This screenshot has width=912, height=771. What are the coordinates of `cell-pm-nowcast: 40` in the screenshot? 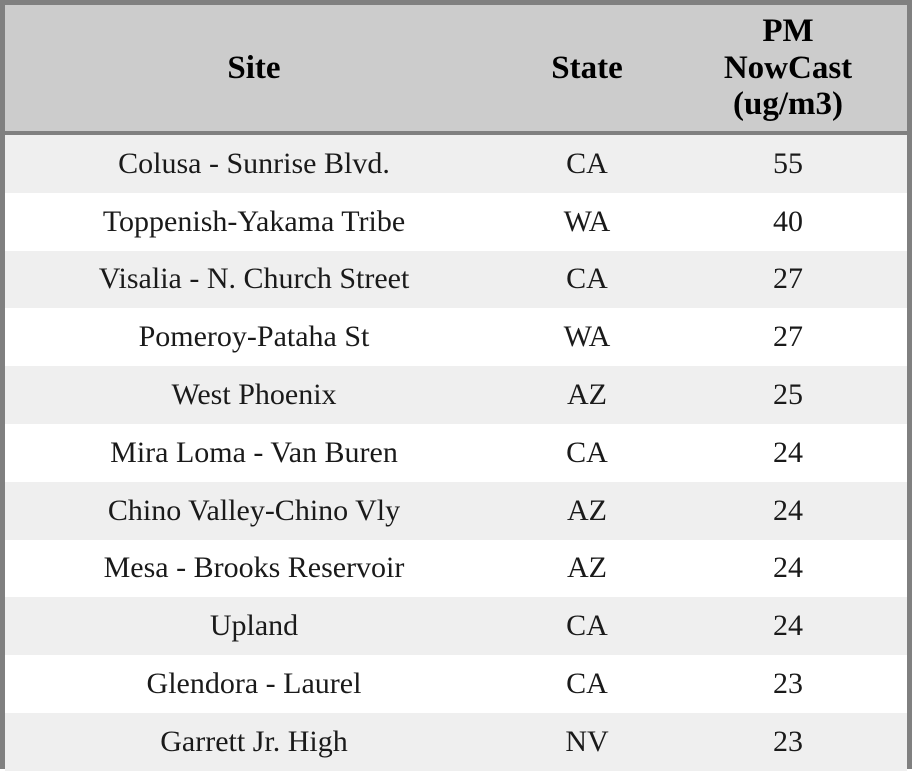 It's located at (789, 221).